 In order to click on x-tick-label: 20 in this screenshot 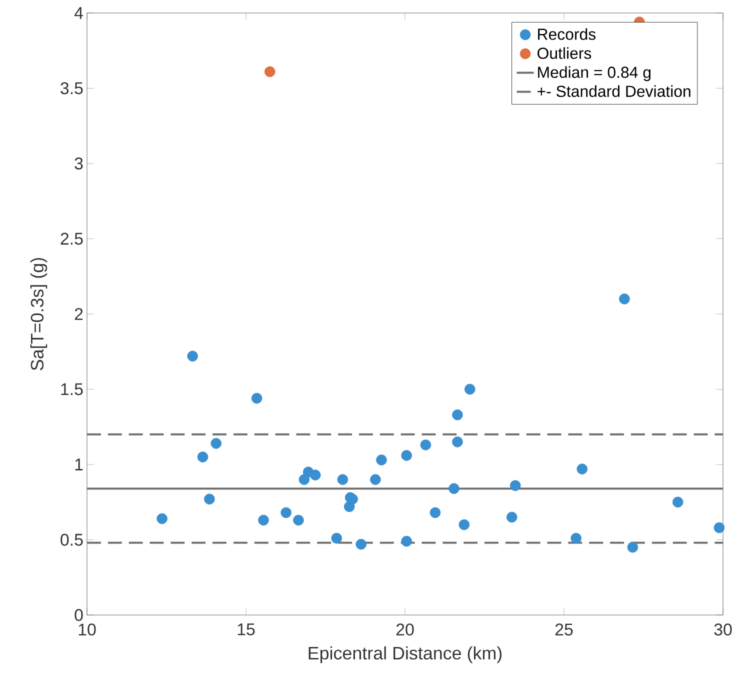, I will do `click(405, 630)`.